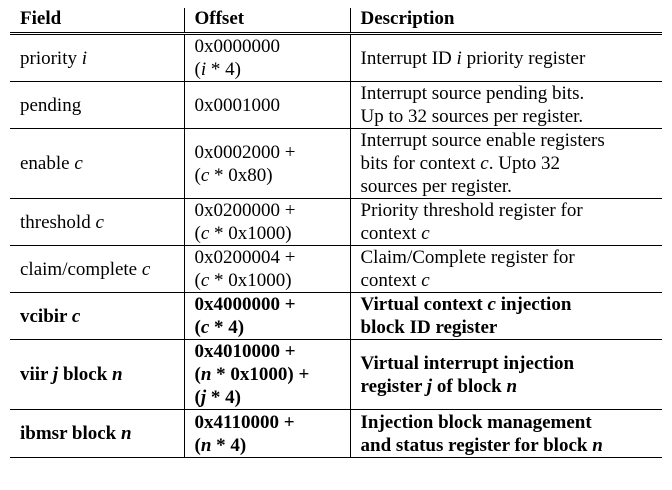  Describe the element at coordinates (55, 222) in the screenshot. I see `field-name: threshold` at that location.